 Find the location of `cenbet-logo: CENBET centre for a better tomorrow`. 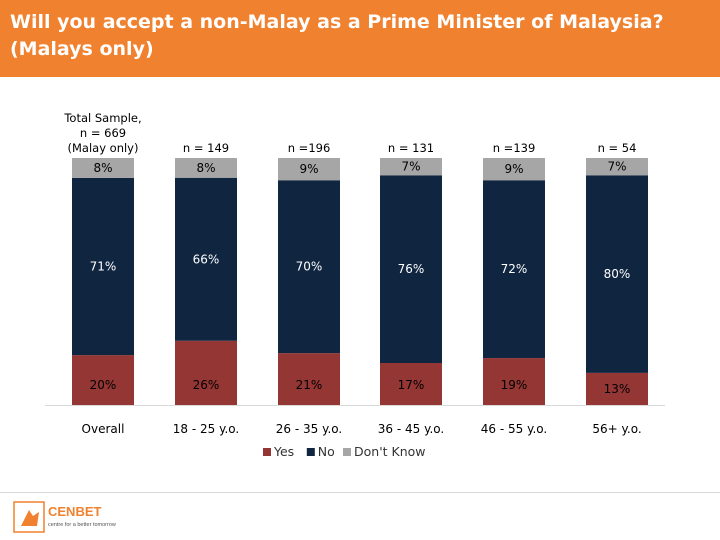

cenbet-logo: CENBET centre for a better tomorrow is located at coordinates (64, 517).